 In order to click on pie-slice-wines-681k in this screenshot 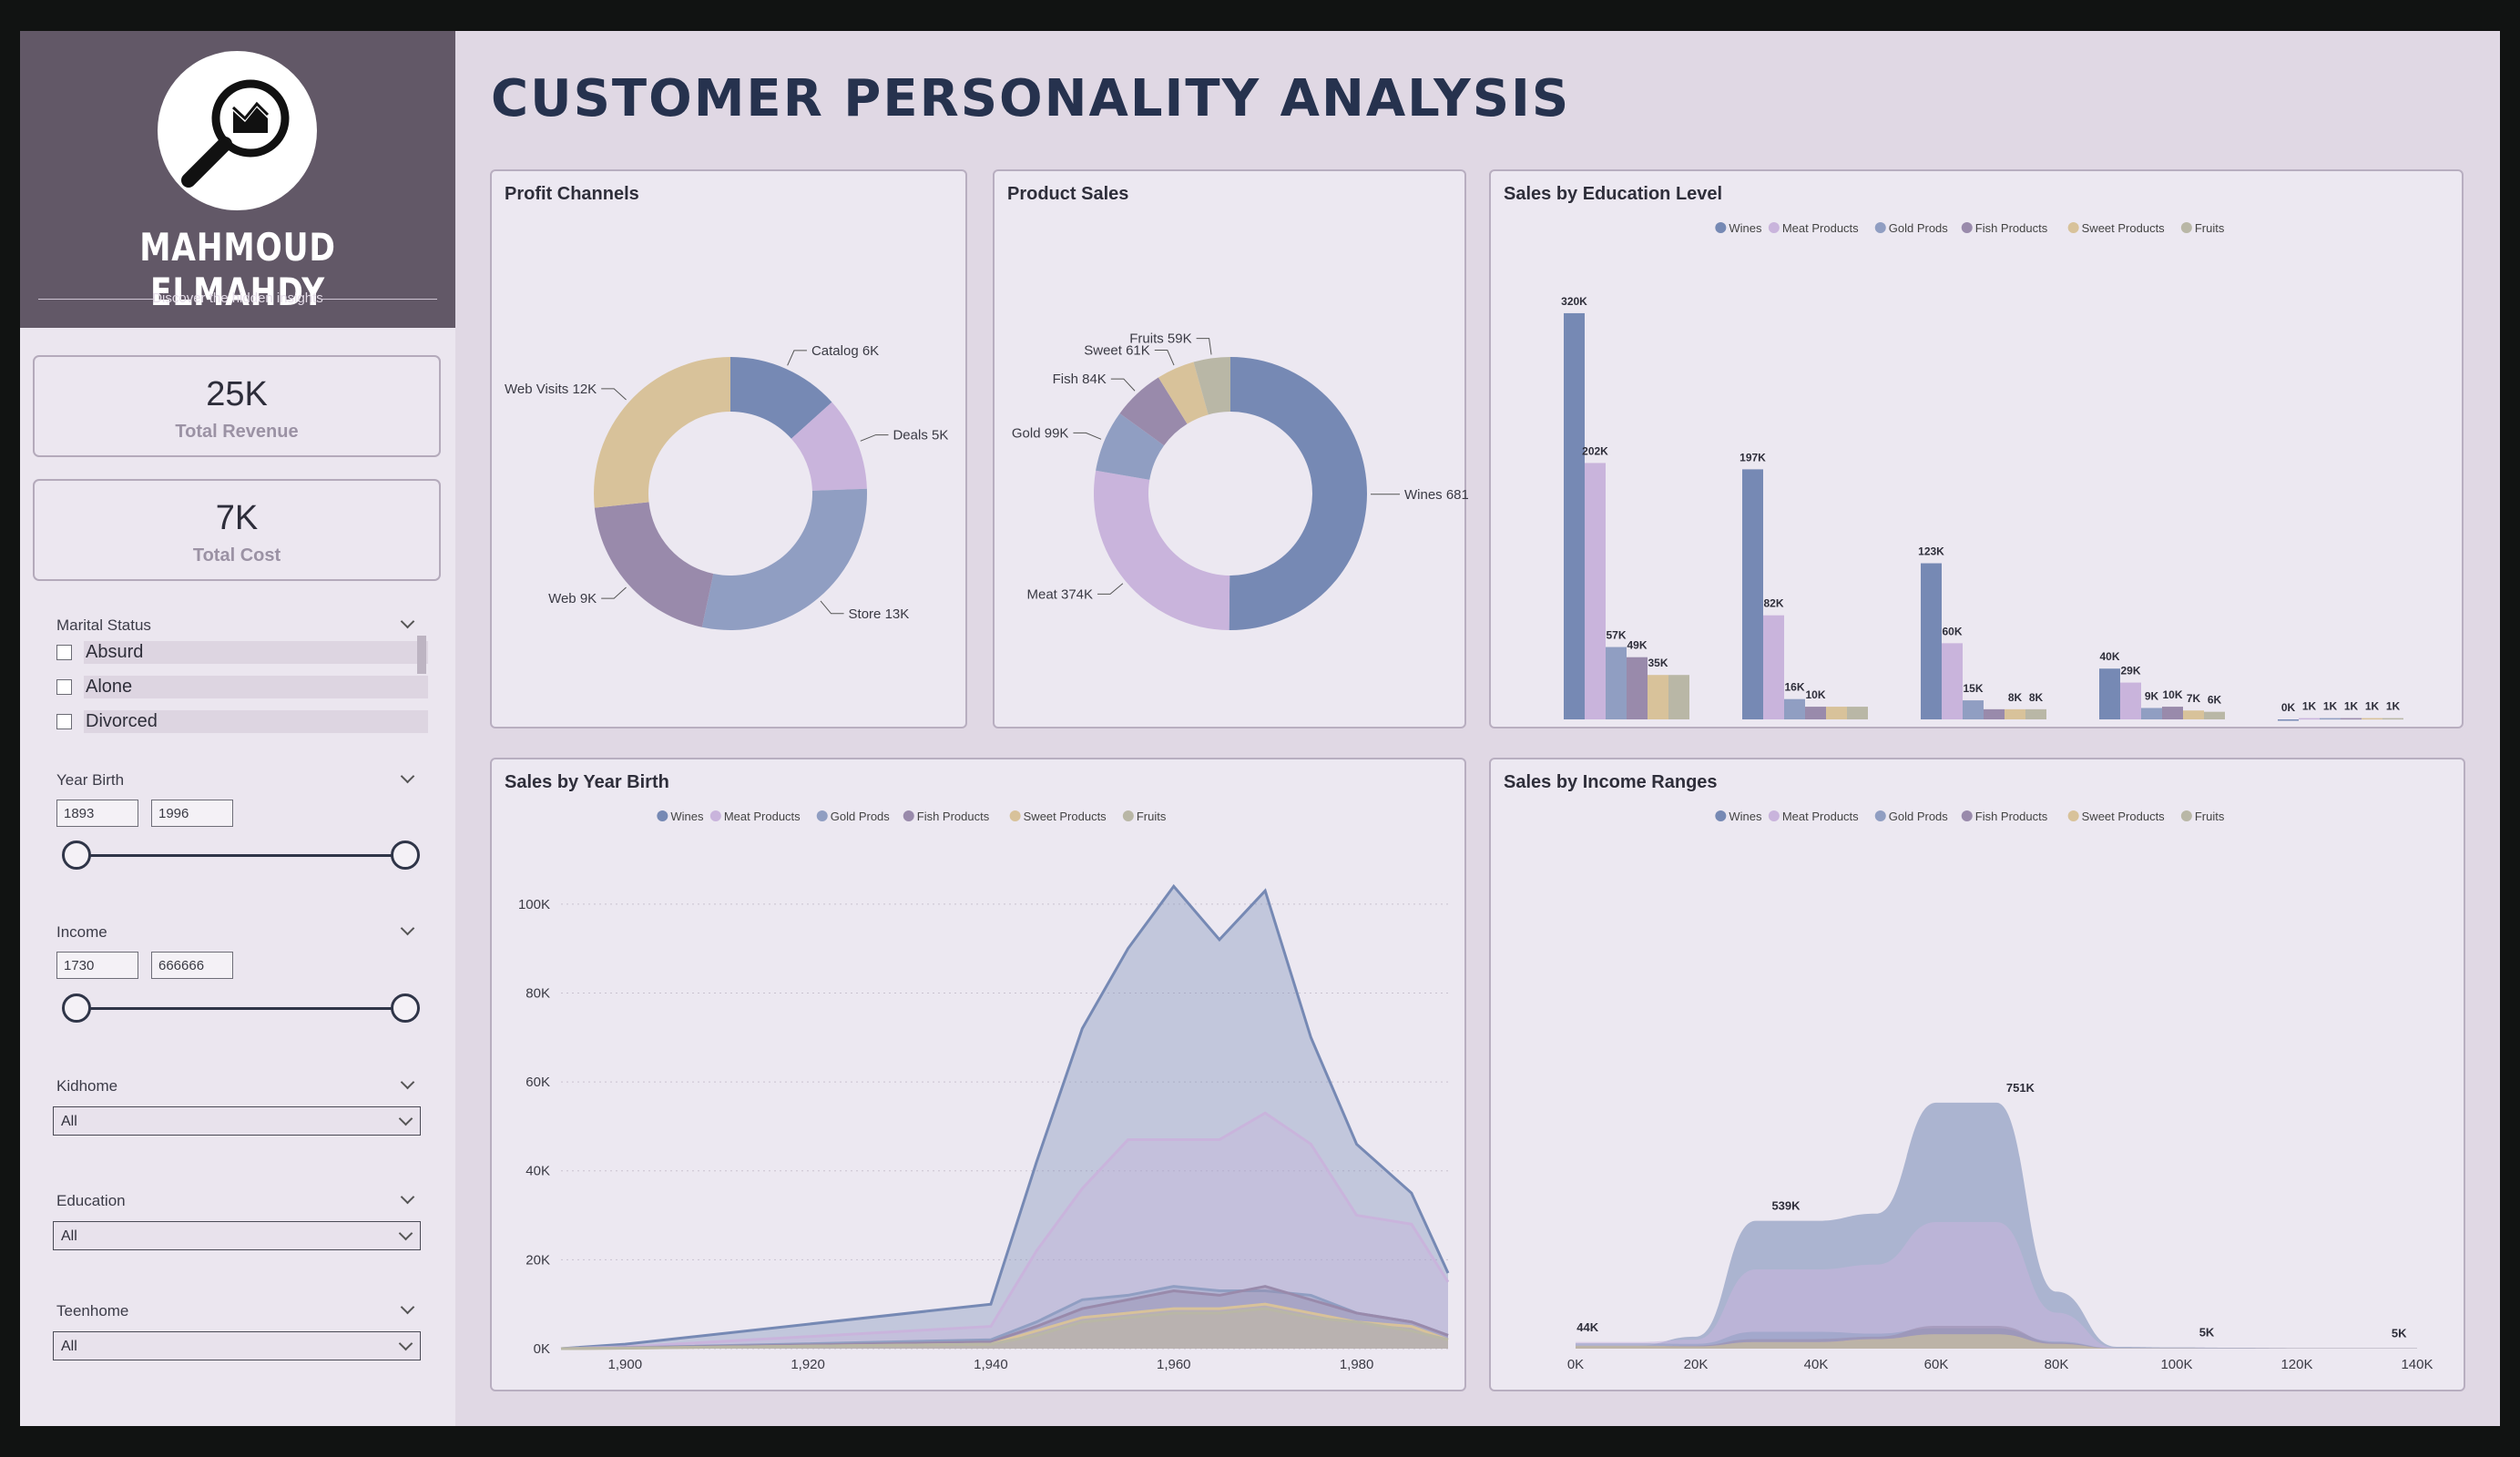, I will do `click(1298, 494)`.